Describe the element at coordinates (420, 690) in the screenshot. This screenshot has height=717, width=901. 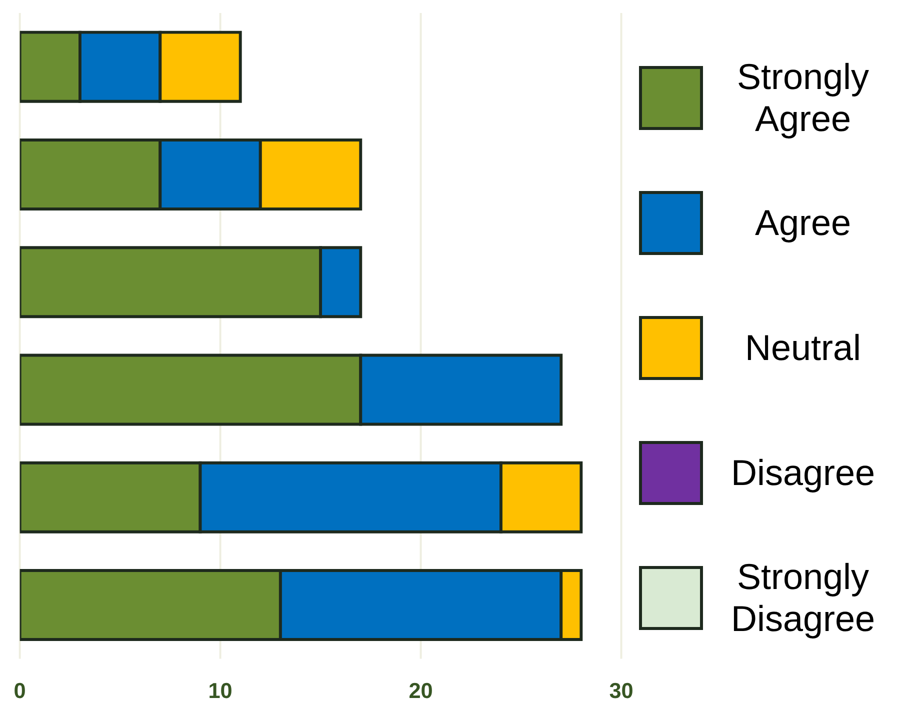
I see `x-tick-label: 20` at that location.